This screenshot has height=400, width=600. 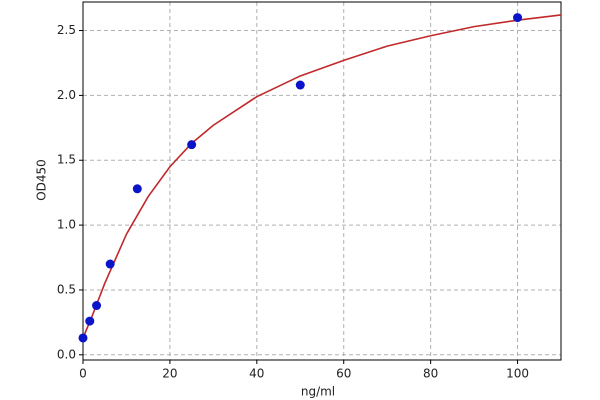 I want to click on y-axis-label: OD450, so click(x=42, y=180).